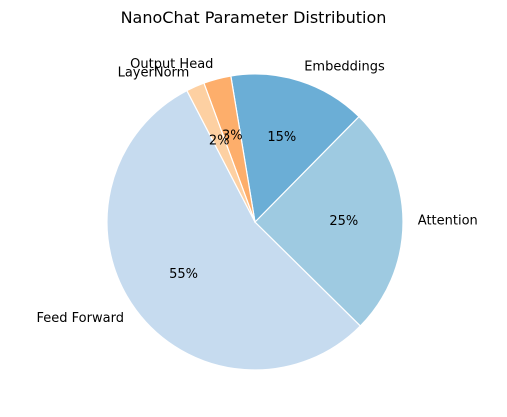  Describe the element at coordinates (154, 73) in the screenshot. I see `slice-label-layernorm: LayerNorm` at that location.